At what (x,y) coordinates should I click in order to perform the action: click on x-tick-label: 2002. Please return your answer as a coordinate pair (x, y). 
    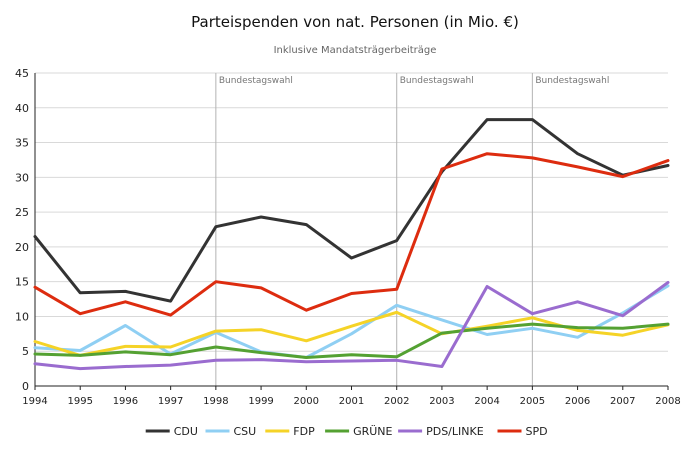
    Looking at the image, I should click on (396, 401).